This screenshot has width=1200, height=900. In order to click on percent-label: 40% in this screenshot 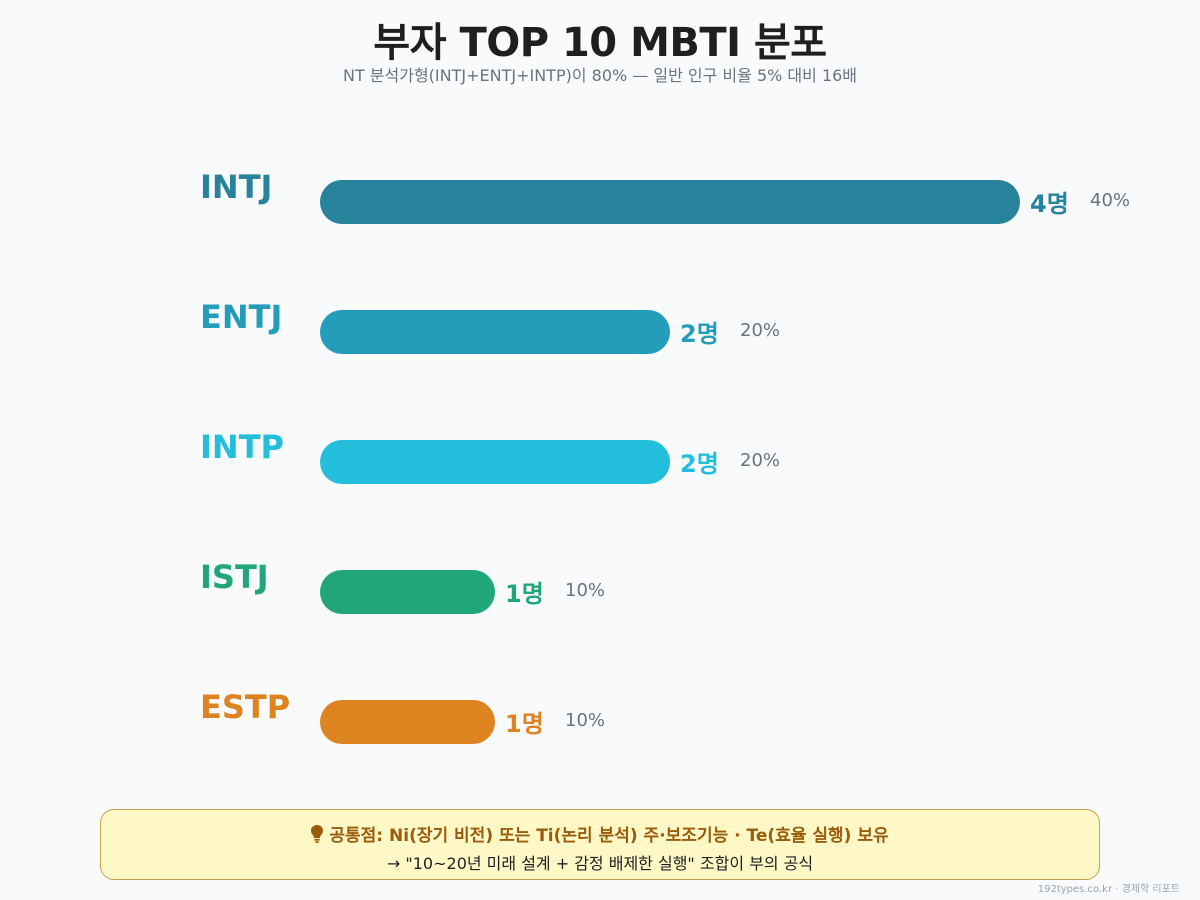, I will do `click(1110, 200)`.